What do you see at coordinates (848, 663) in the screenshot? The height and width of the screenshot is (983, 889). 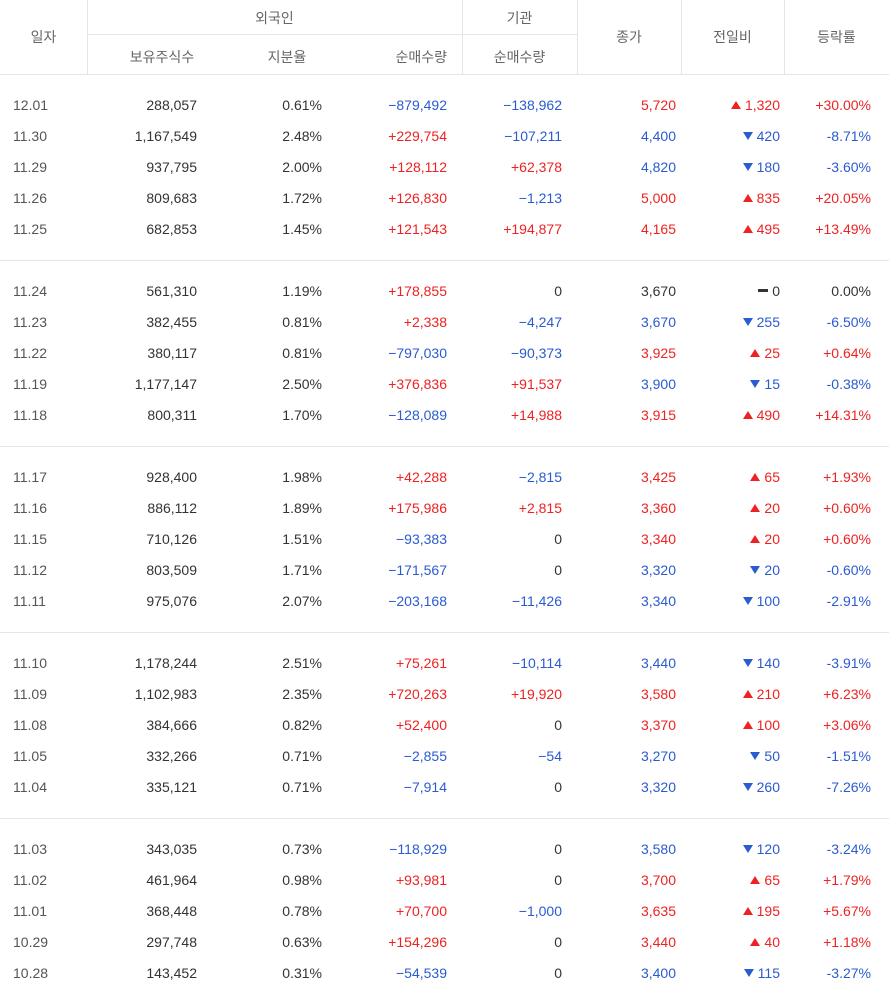 I see `rate-cell: -3.91%` at bounding box center [848, 663].